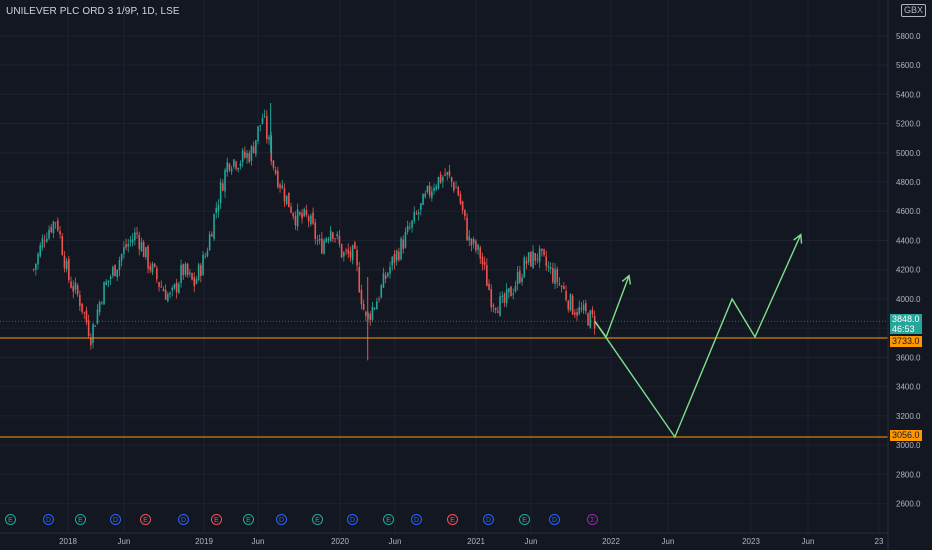 The height and width of the screenshot is (550, 932). I want to click on currency-badge: GBX, so click(914, 10).